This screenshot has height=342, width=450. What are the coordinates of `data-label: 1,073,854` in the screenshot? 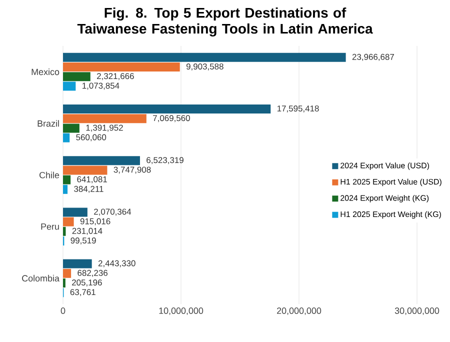 It's located at (101, 86).